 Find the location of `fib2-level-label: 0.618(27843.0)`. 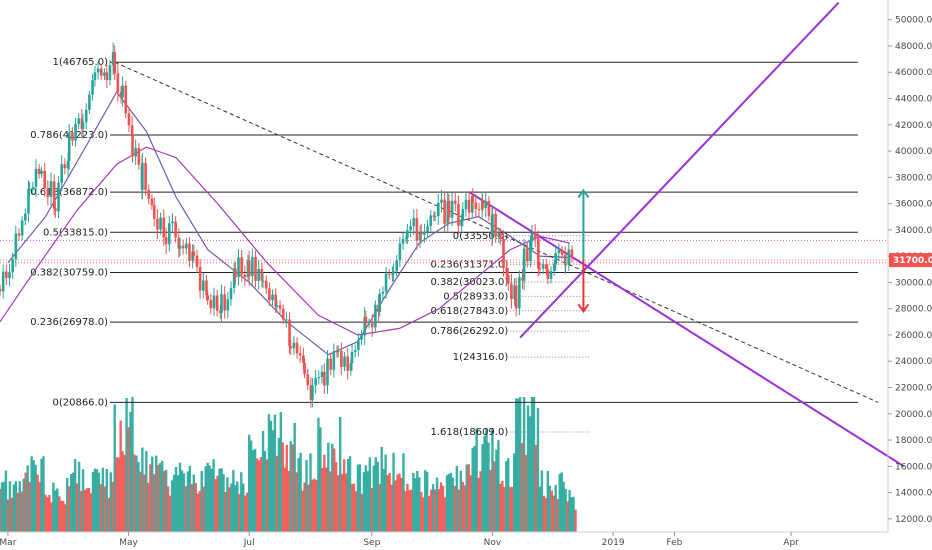

fib2-level-label: 0.618(27843.0) is located at coordinates (469, 311).